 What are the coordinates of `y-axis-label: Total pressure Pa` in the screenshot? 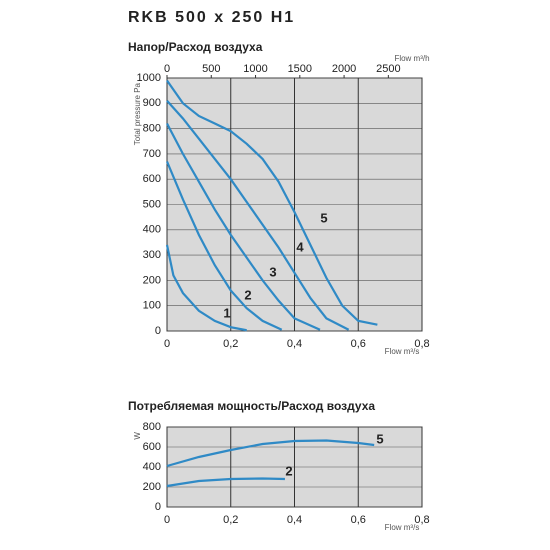 It's located at (137, 113).